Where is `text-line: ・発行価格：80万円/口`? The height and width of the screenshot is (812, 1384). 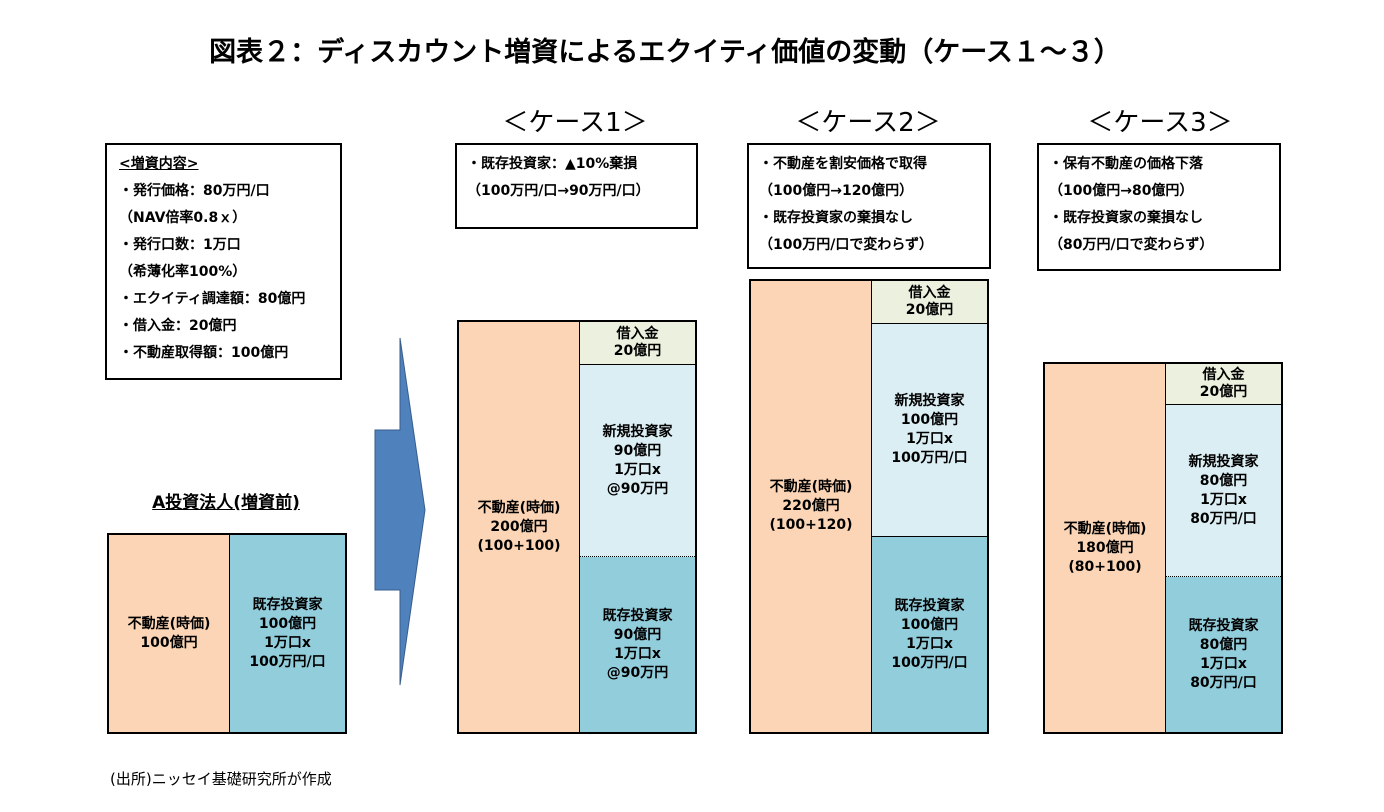
text-line: ・発行価格：80万円/口 is located at coordinates (194, 191).